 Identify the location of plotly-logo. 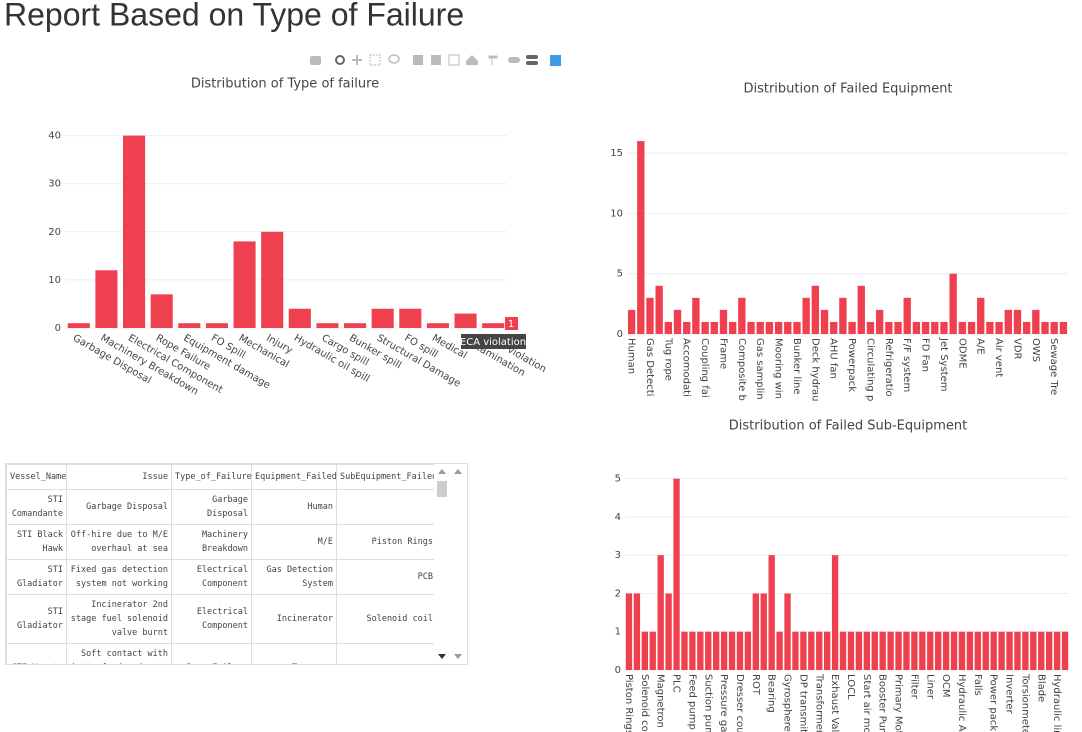
(555, 60).